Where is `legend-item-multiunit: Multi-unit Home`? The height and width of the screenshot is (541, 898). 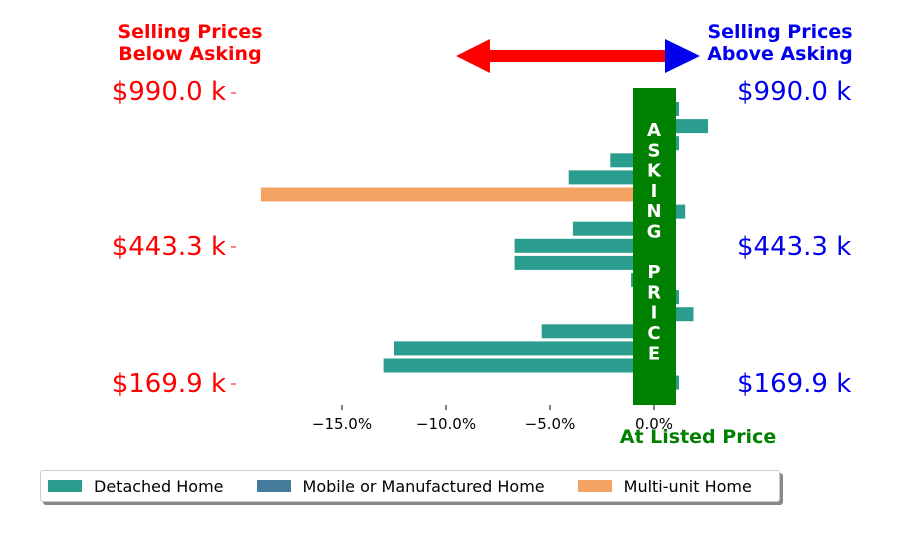
legend-item-multiunit: Multi-unit Home is located at coordinates (664, 486).